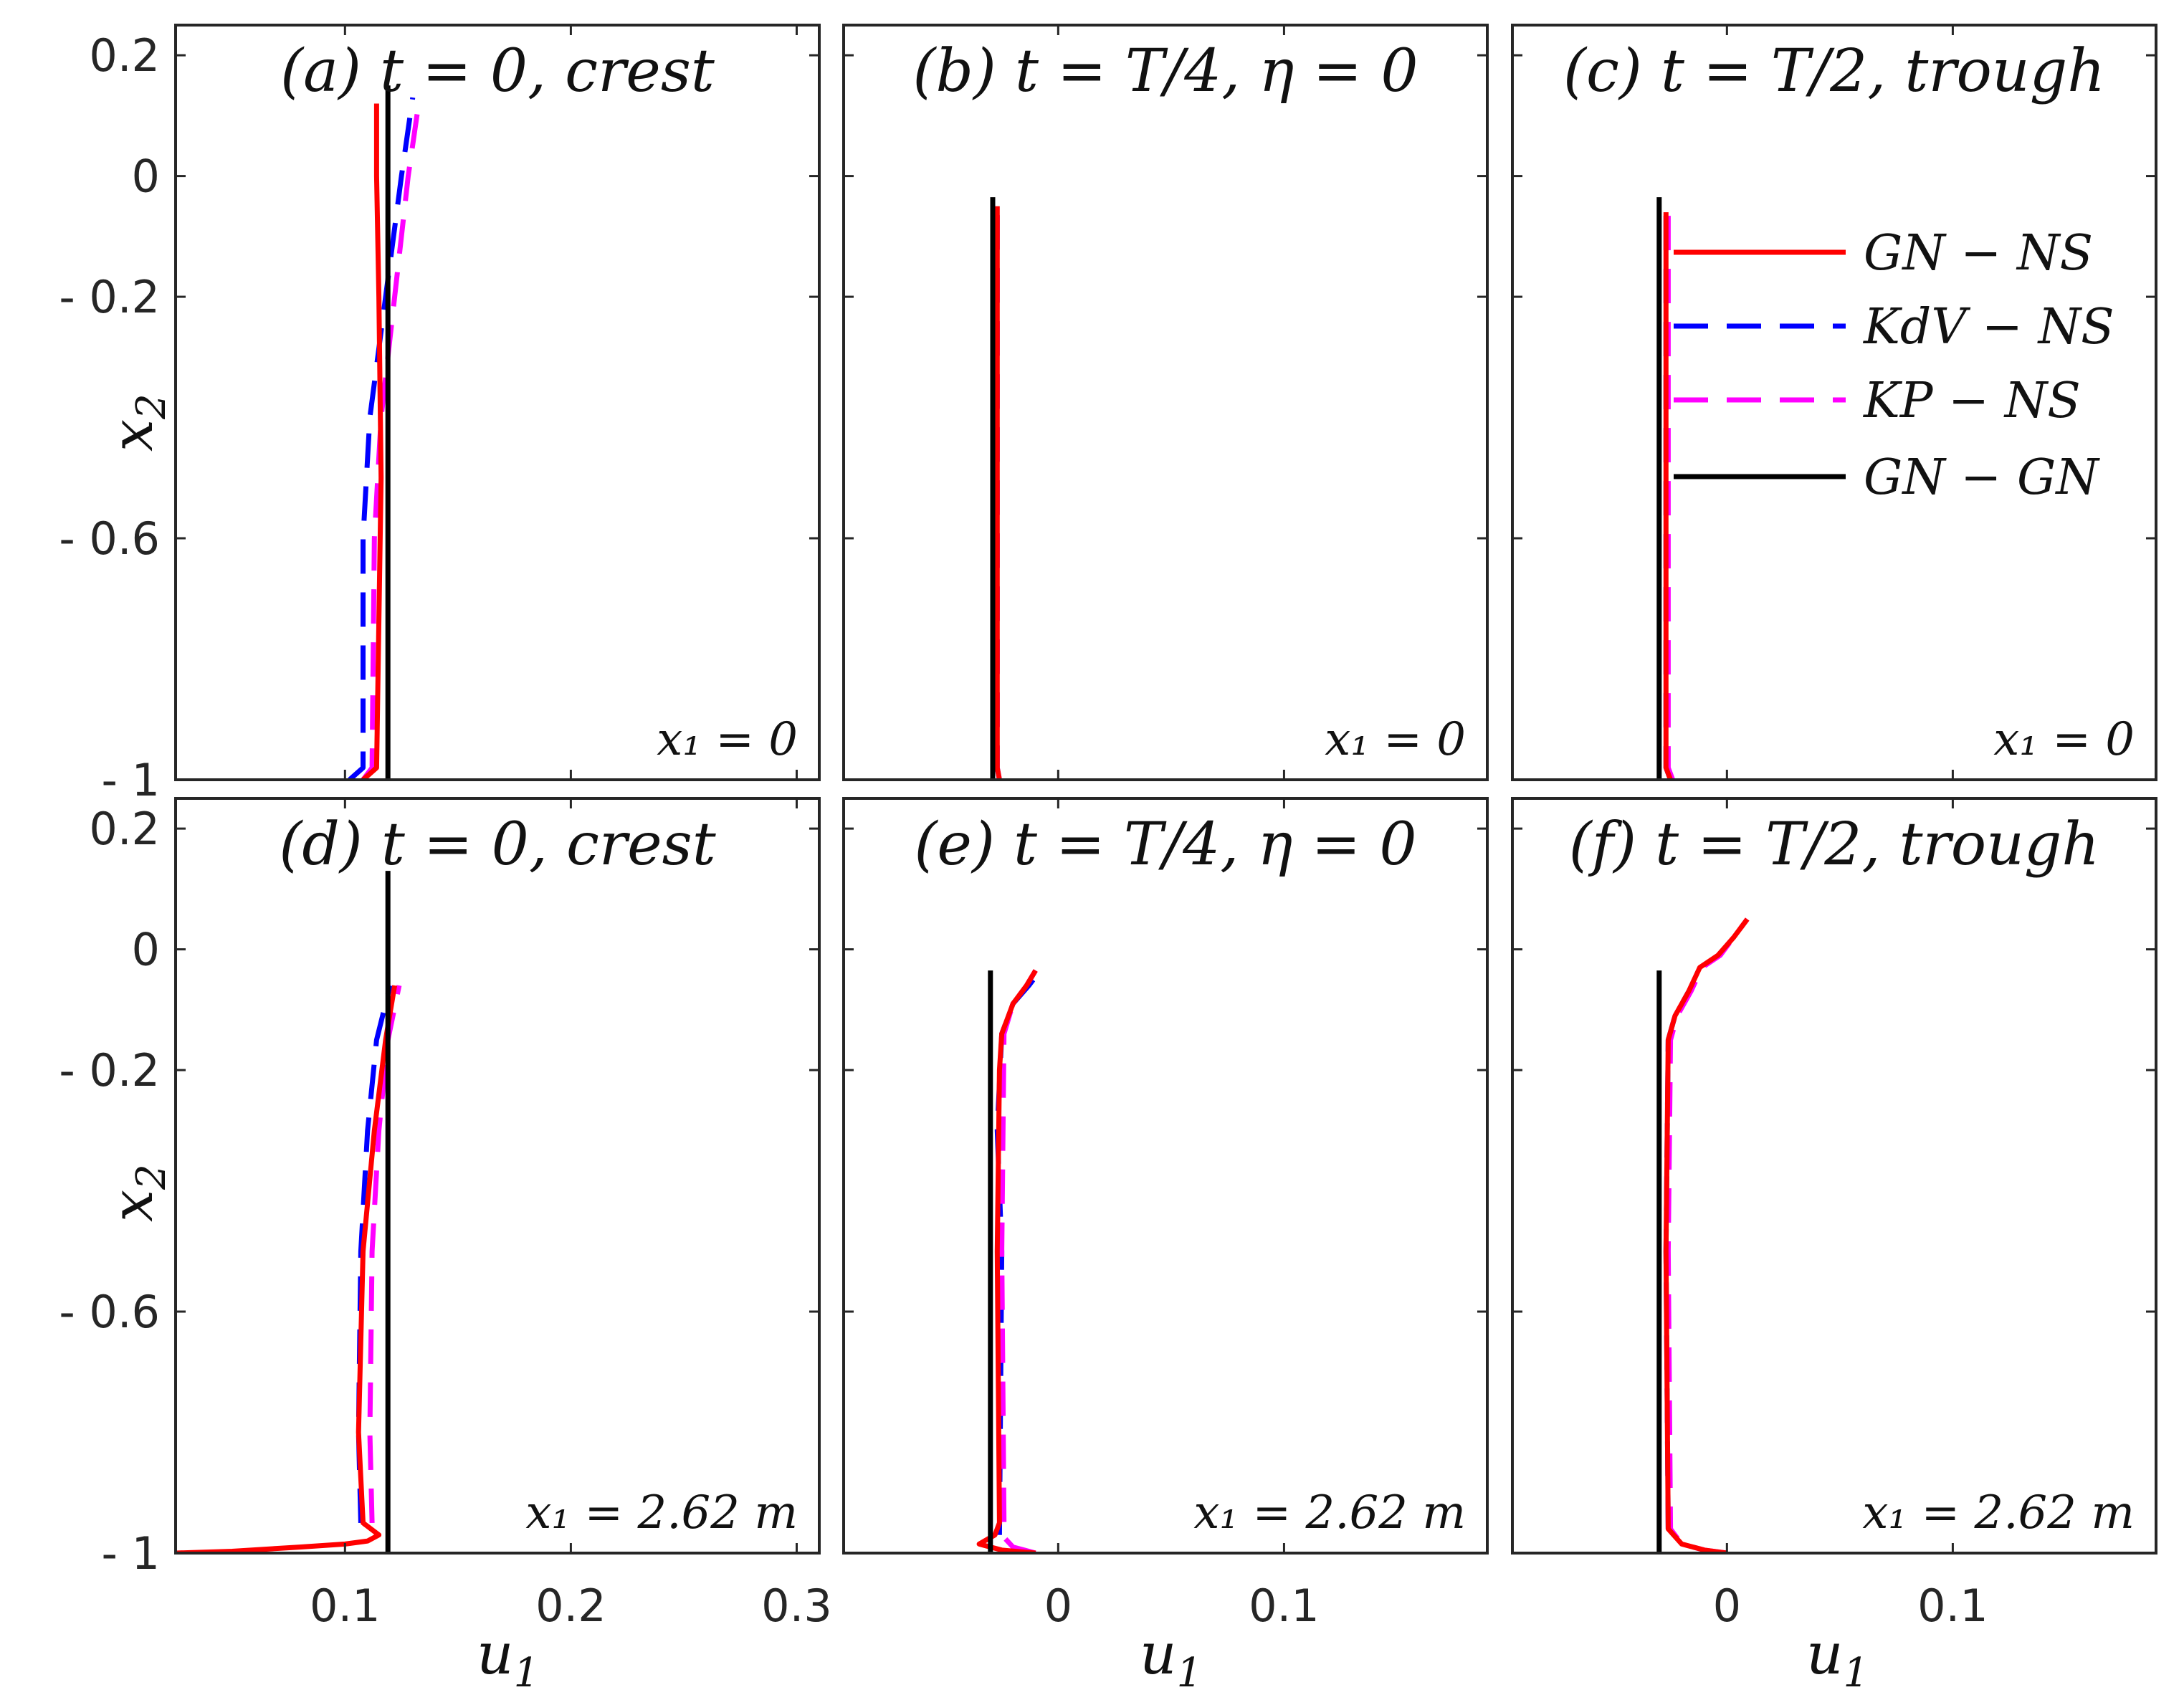  What do you see at coordinates (570, 1606) in the screenshot?
I see `x-tick-label: 0.2` at bounding box center [570, 1606].